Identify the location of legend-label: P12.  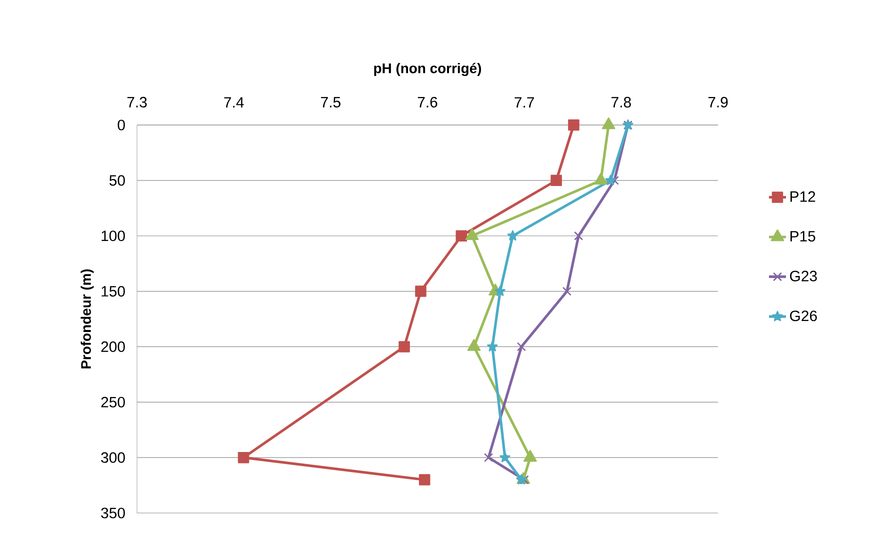
(803, 196).